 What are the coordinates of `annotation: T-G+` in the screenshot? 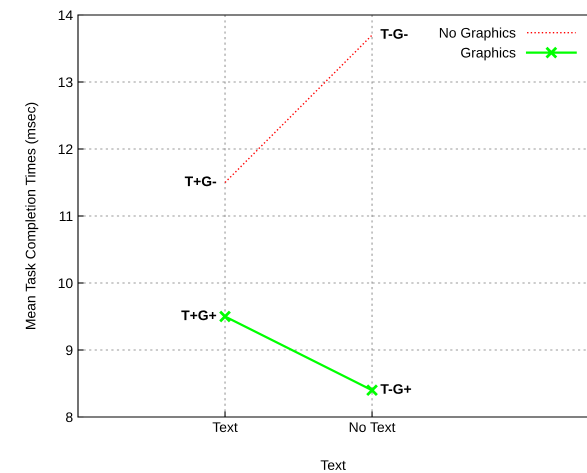 It's located at (396, 389).